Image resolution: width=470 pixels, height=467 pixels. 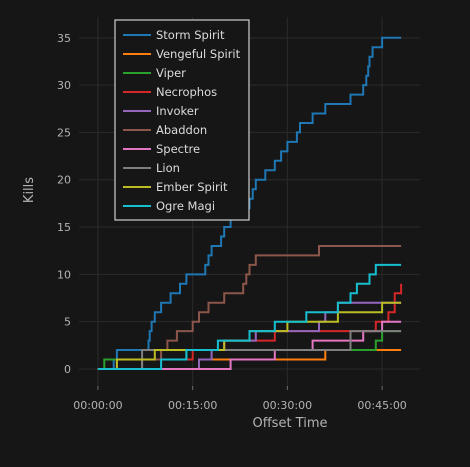 What do you see at coordinates (64, 274) in the screenshot?
I see `y-tick-label: 10` at bounding box center [64, 274].